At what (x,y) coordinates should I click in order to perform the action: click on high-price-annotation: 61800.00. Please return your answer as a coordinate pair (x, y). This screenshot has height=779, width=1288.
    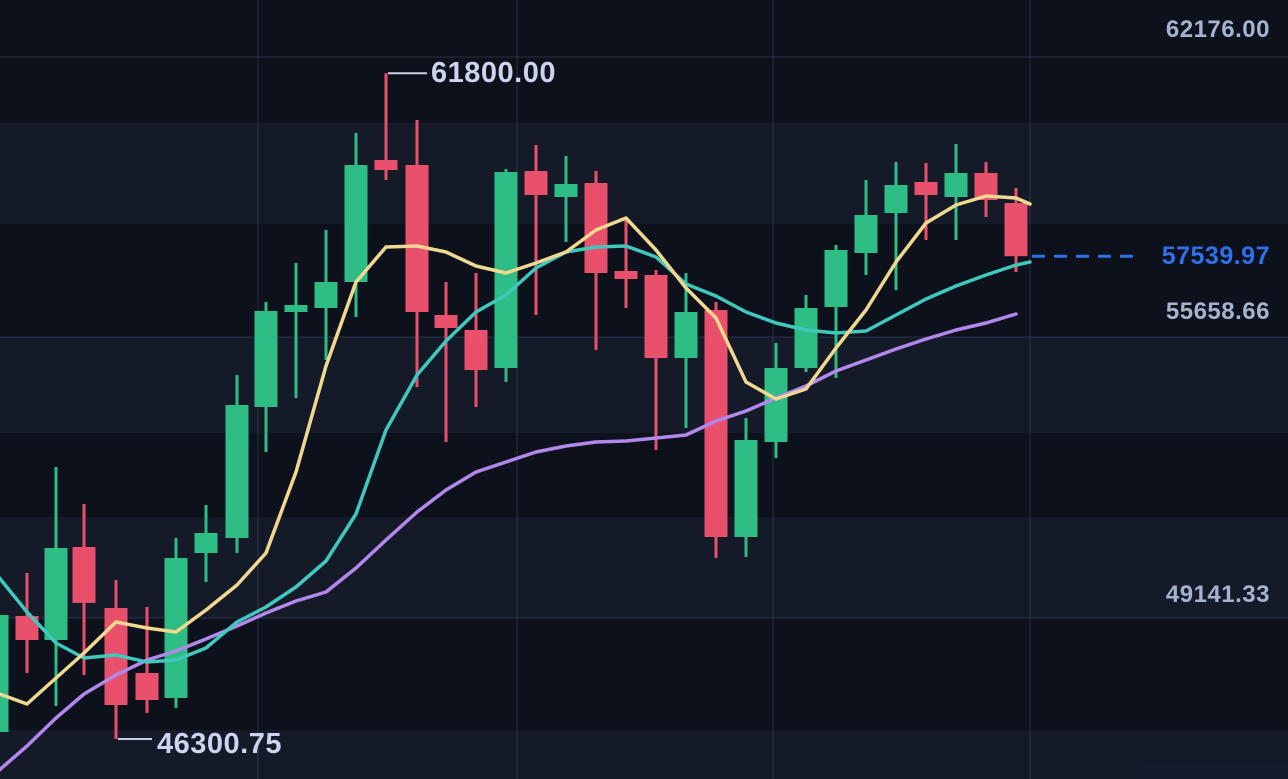
    Looking at the image, I should click on (493, 73).